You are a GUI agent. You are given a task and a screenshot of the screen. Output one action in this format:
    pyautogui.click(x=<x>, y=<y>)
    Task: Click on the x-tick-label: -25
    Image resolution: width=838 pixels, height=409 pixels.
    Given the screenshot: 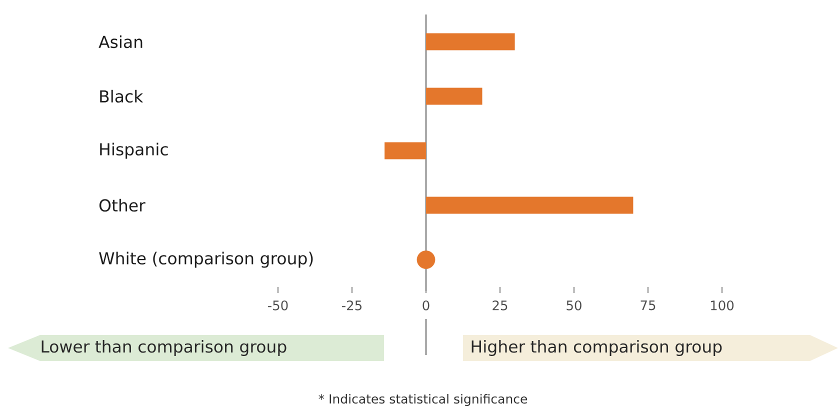 What is the action you would take?
    pyautogui.click(x=352, y=305)
    